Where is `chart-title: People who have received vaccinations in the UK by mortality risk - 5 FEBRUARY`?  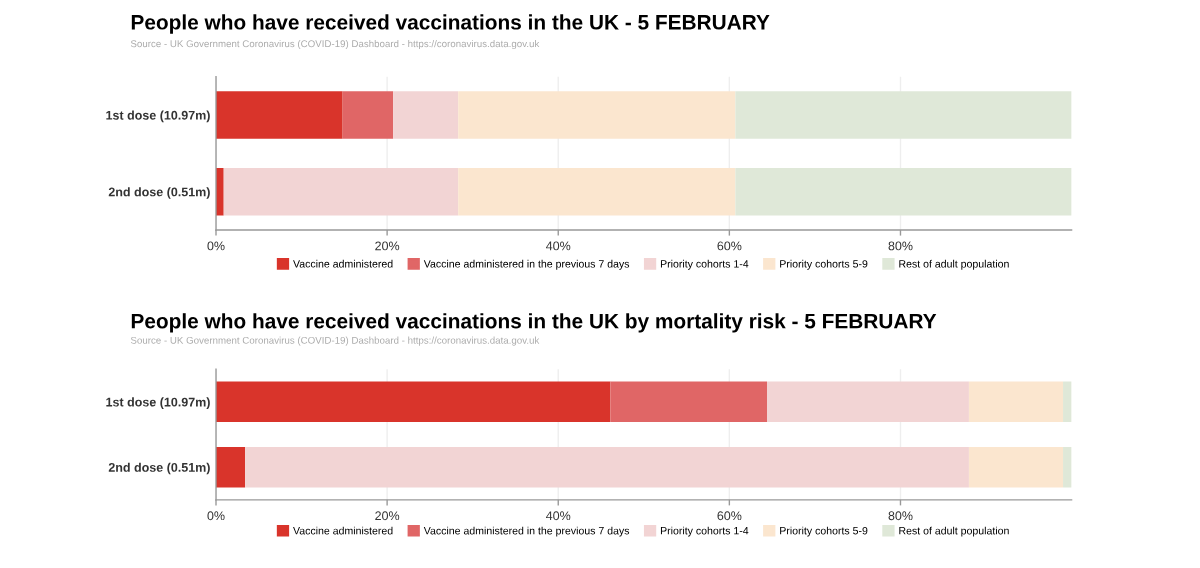 chart-title: People who have received vaccinations in the UK by mortality risk - 5 FEBRUARY is located at coordinates (534, 323).